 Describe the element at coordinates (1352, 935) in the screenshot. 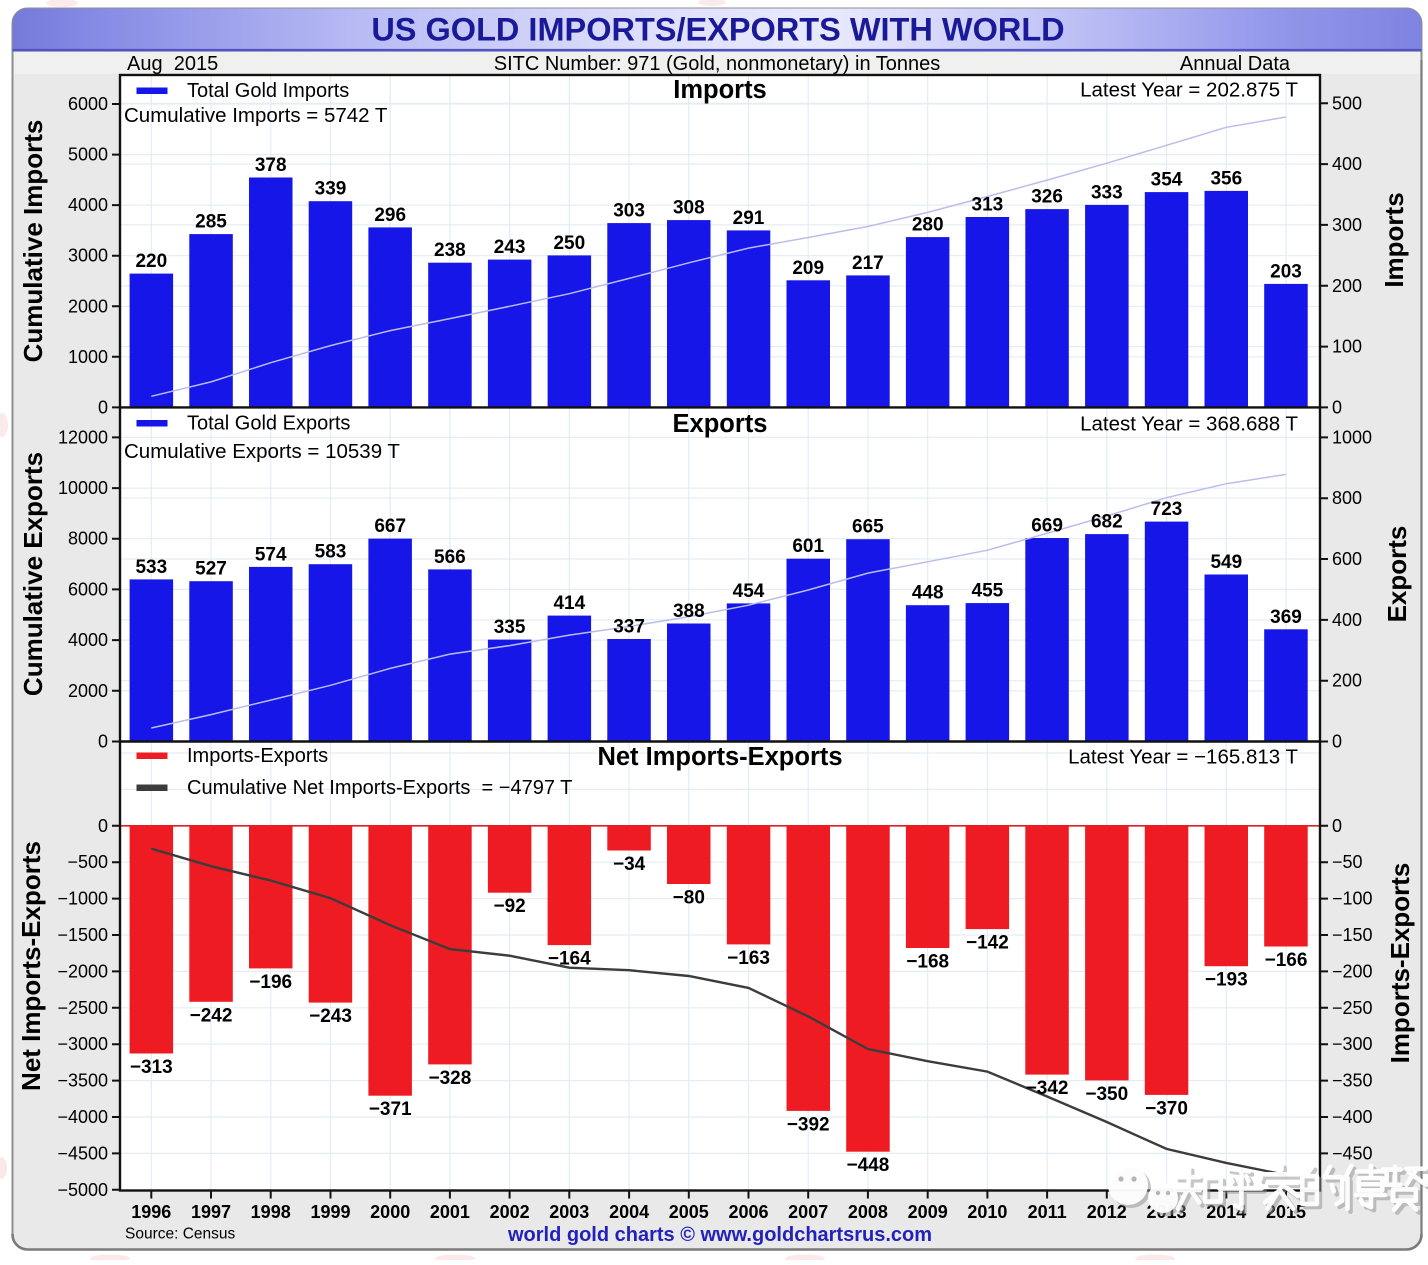

I see `svg-text: −150` at that location.